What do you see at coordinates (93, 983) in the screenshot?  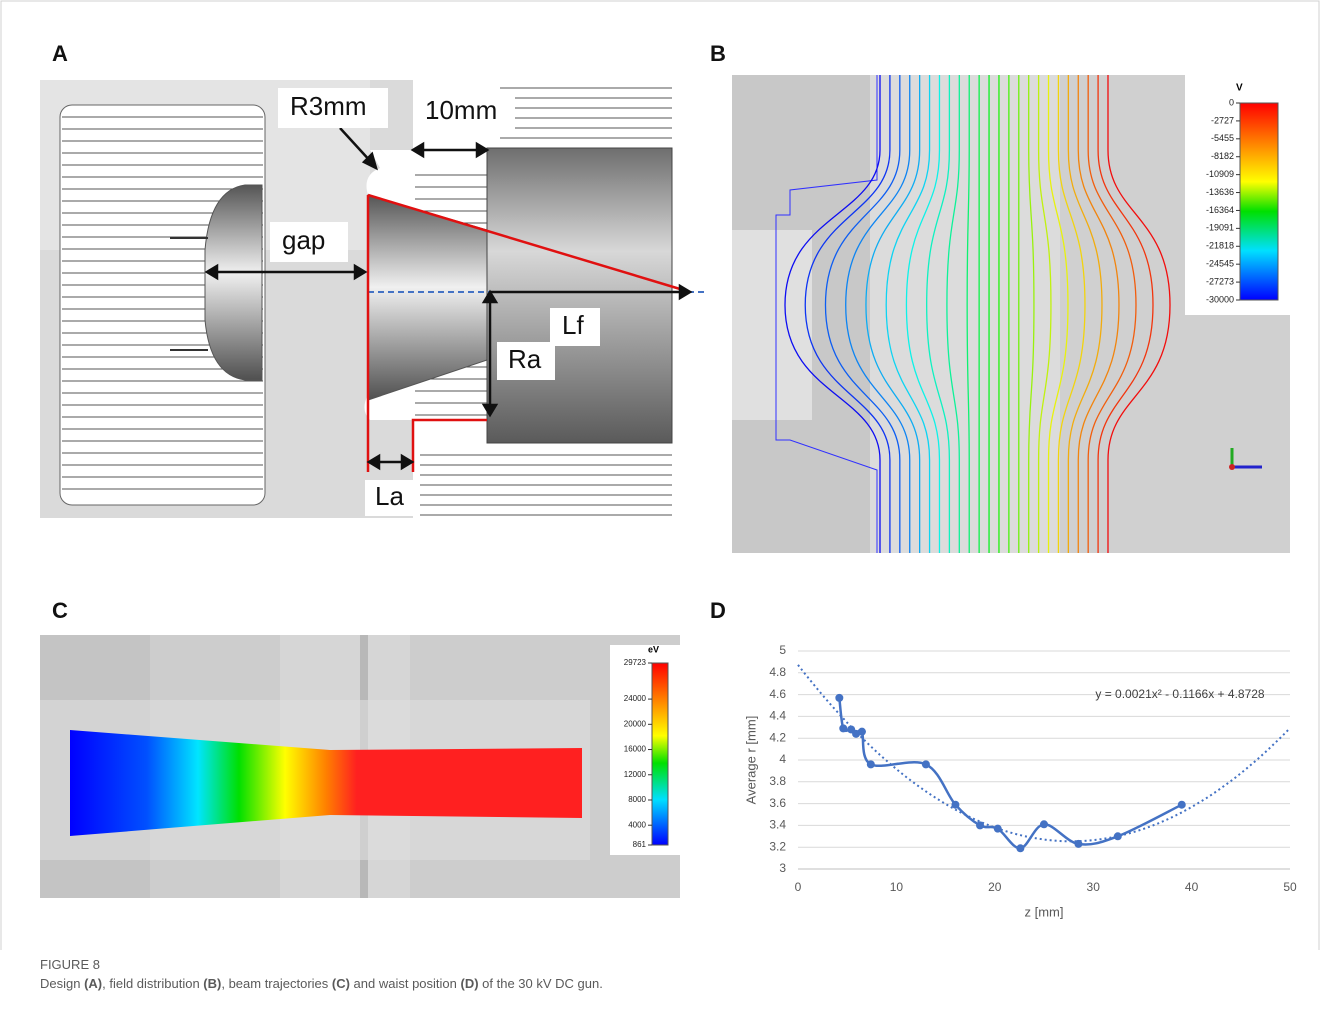 I see `caption-segment: (A)` at bounding box center [93, 983].